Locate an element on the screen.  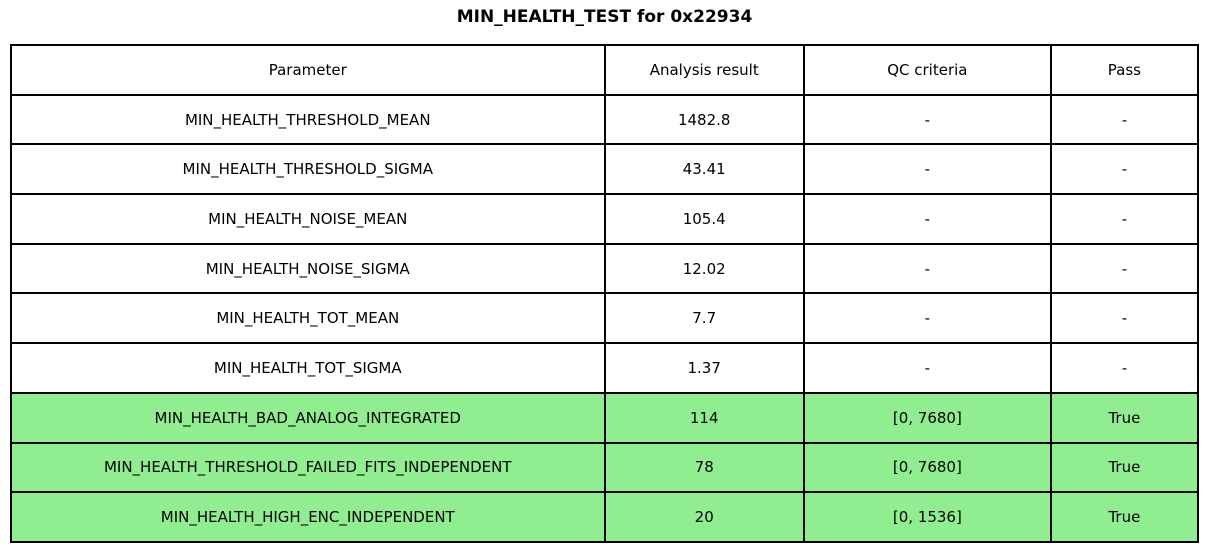
table-row: MIN_HEALTH_TOT_SIGMA 1.37 - - is located at coordinates (605, 368).